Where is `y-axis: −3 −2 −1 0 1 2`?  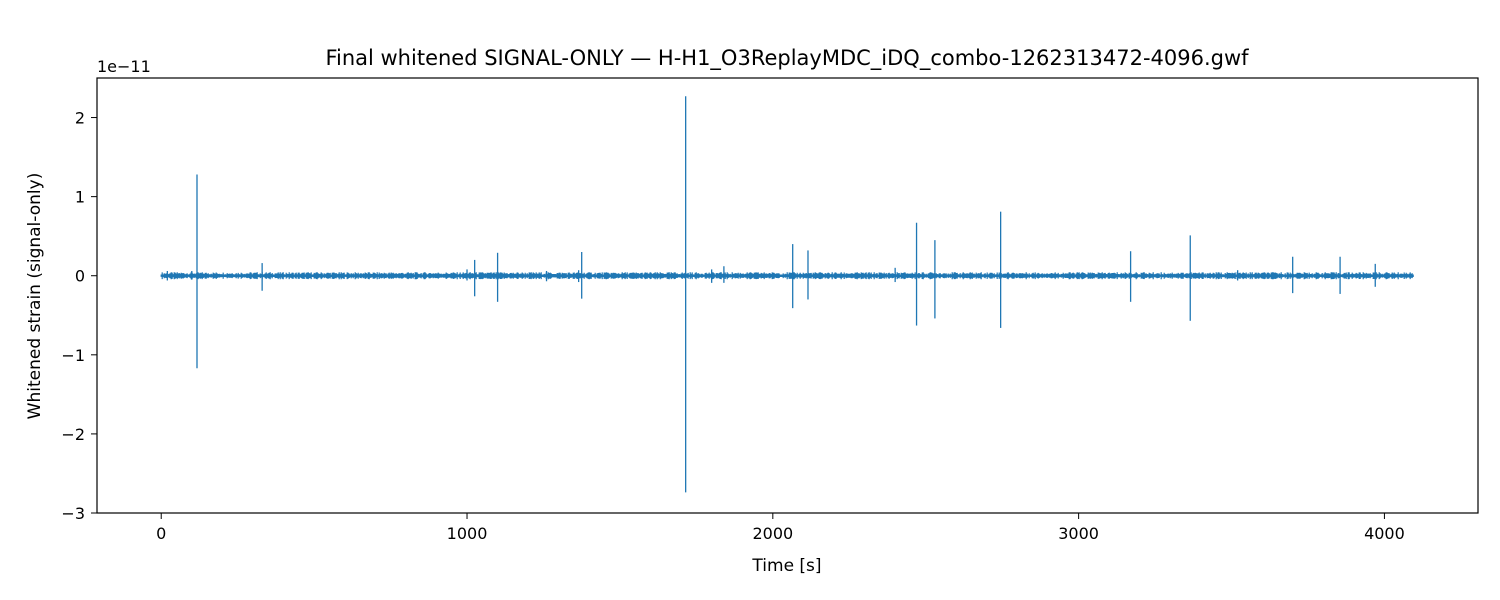
y-axis: −3 −2 −1 0 1 2 is located at coordinates (79, 316).